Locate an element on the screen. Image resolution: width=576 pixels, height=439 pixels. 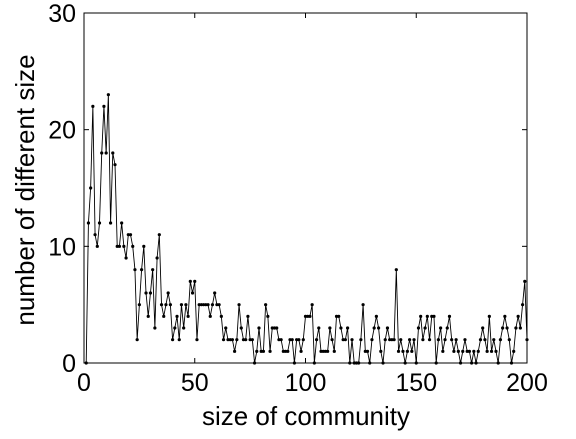
x-axis-title: size of community is located at coordinates (306, 416).